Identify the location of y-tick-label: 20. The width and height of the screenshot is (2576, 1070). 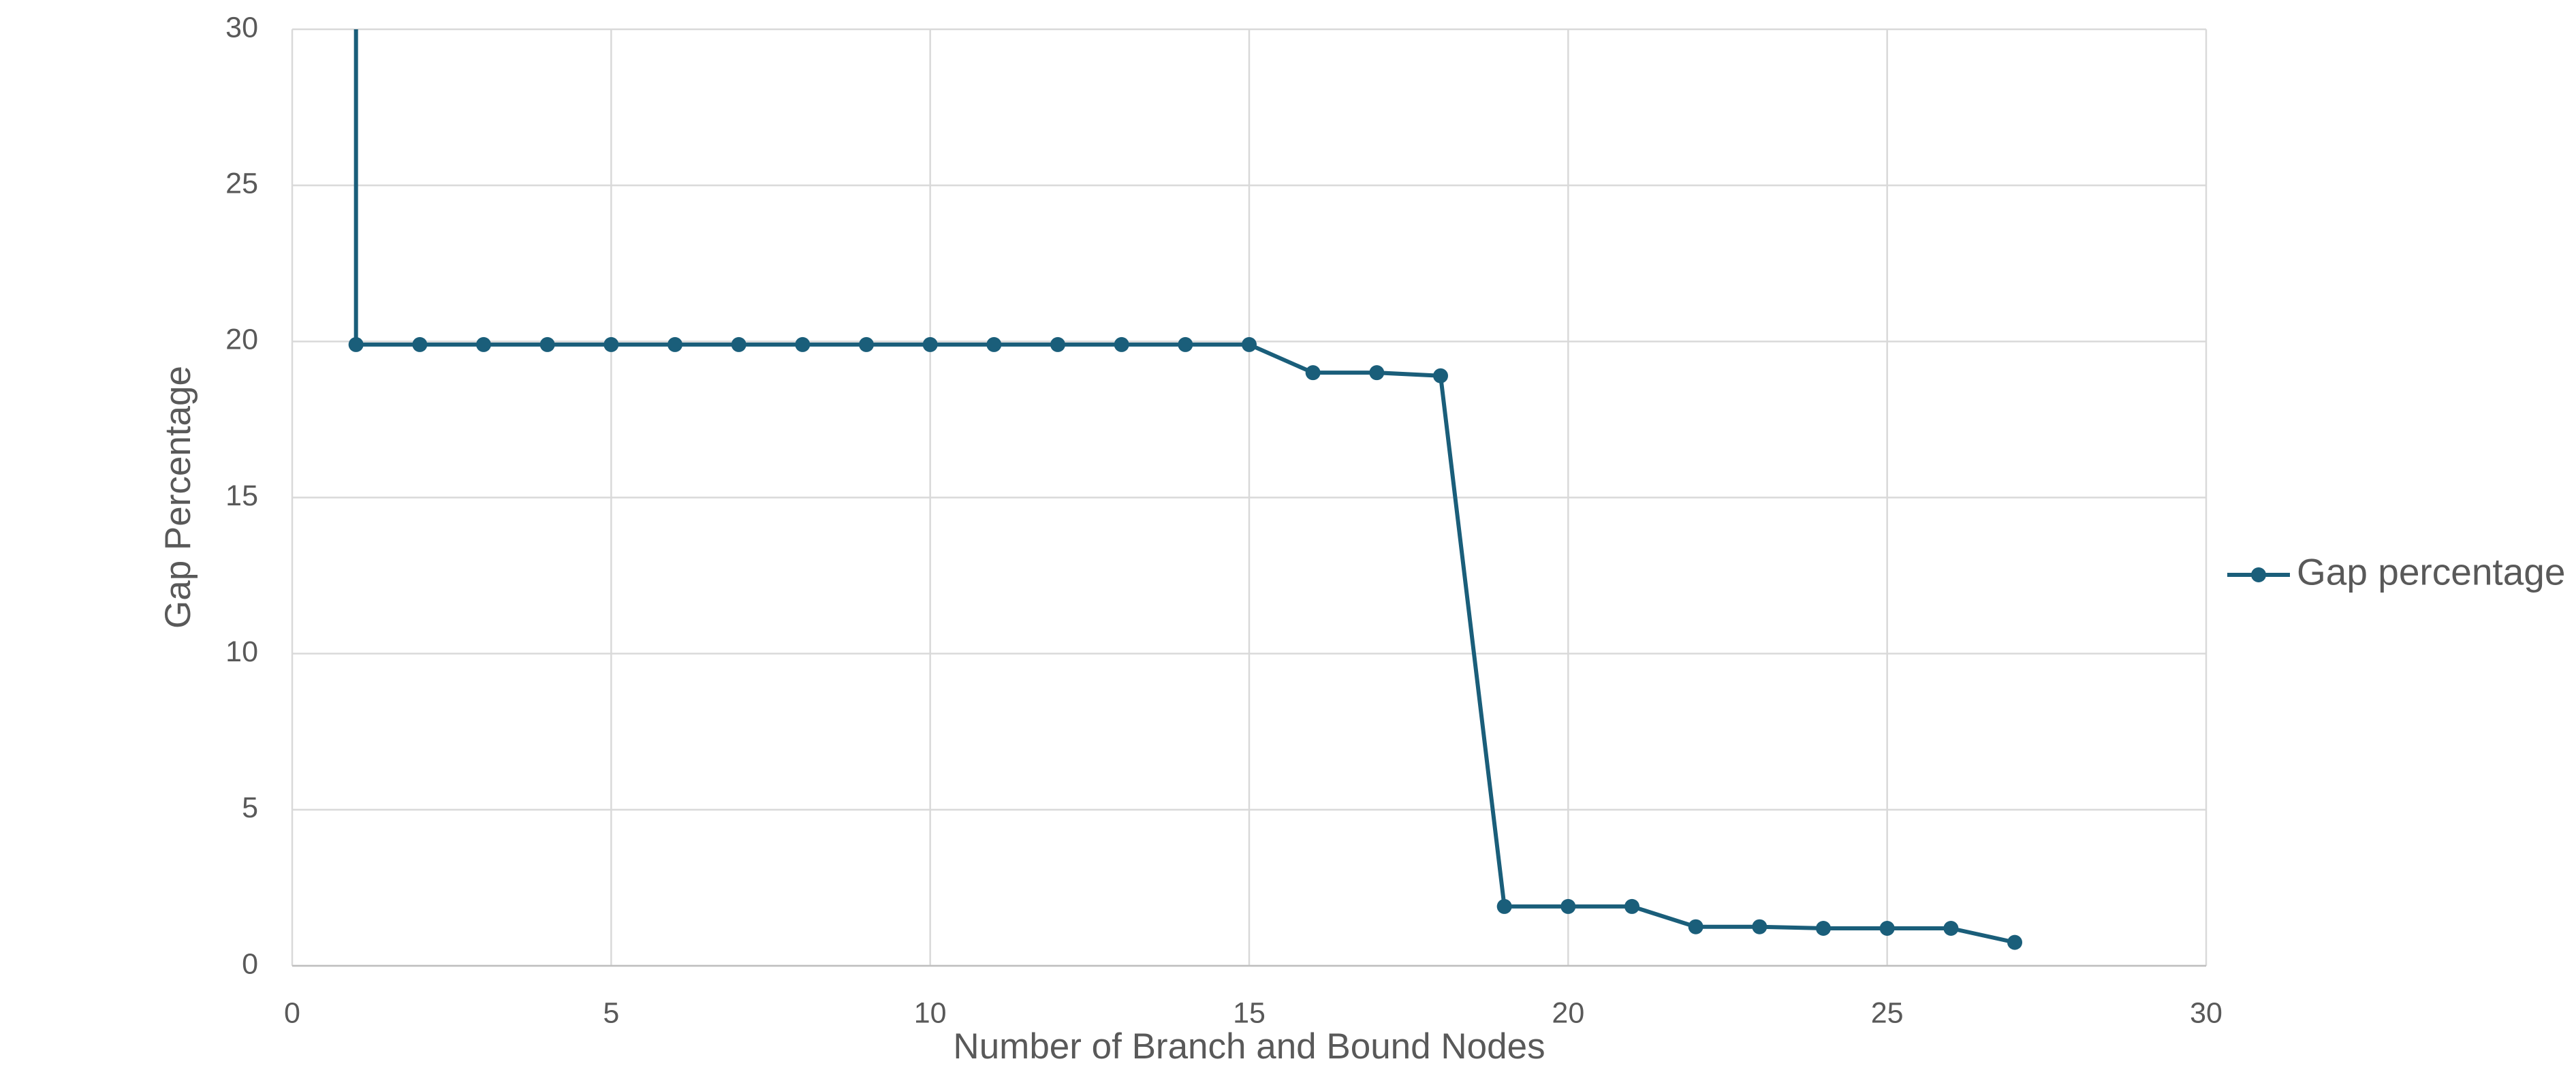
(241, 340).